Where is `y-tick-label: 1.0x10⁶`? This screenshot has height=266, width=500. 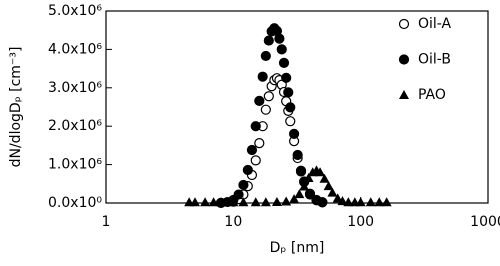
y-tick-label: 1.0x10⁶ is located at coordinates (75, 165).